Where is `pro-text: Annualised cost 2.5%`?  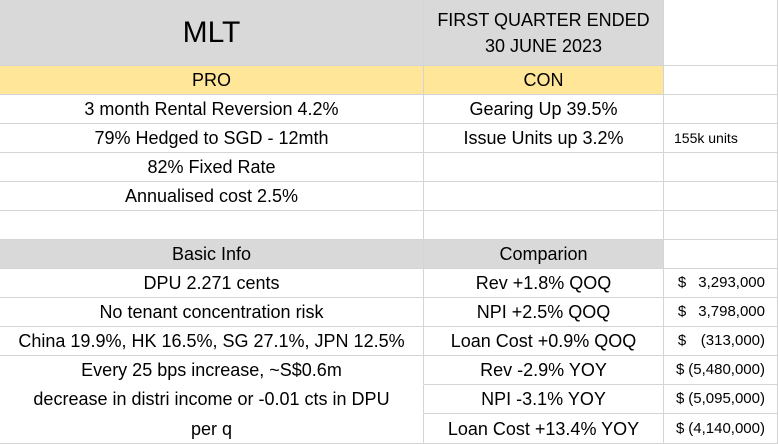 pro-text: Annualised cost 2.5% is located at coordinates (211, 196).